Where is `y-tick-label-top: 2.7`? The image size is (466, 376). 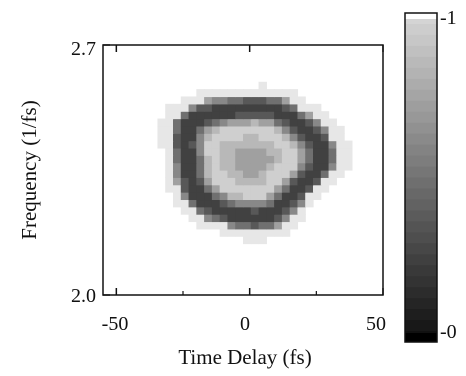
y-tick-label-top: 2.7 is located at coordinates (83, 49).